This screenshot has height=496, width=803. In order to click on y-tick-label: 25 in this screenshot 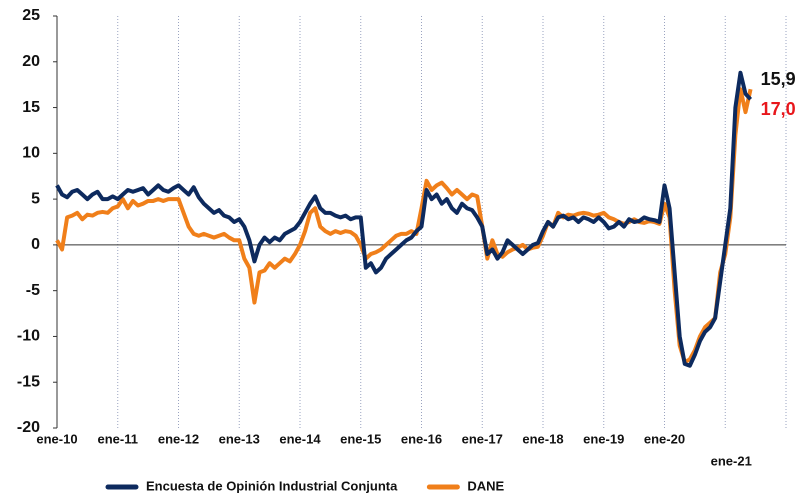, I will do `click(31, 15)`.